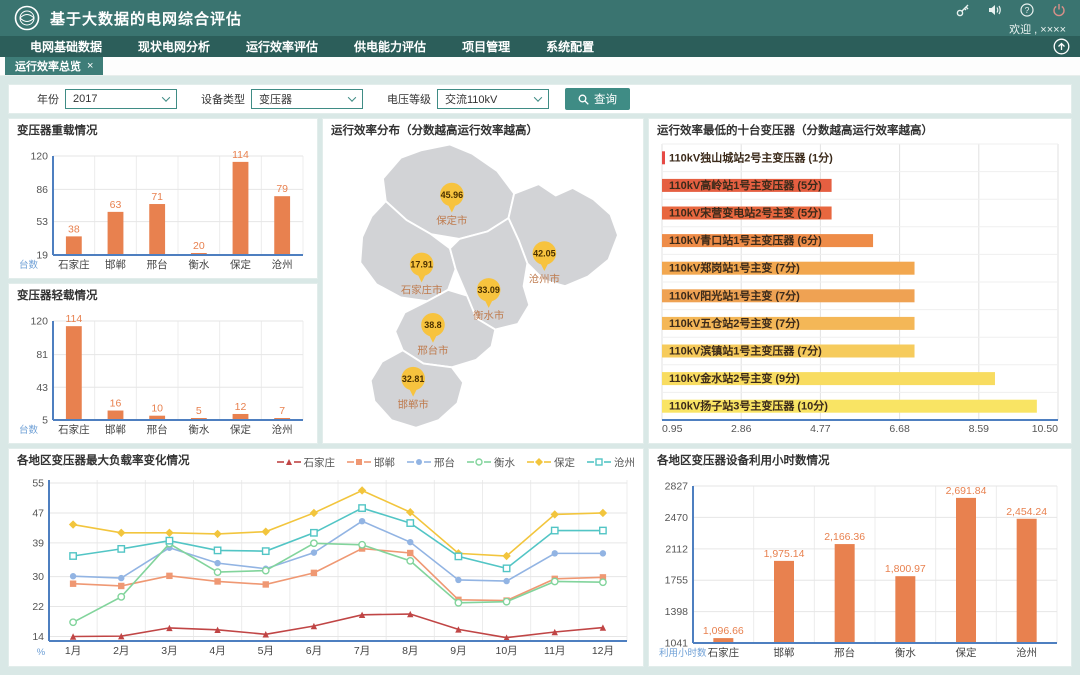 The width and height of the screenshot is (1080, 675). What do you see at coordinates (540, 18) in the screenshot?
I see `app-header: 基于大数据的电网综合评估 ? 欢迎 , ××××` at bounding box center [540, 18].